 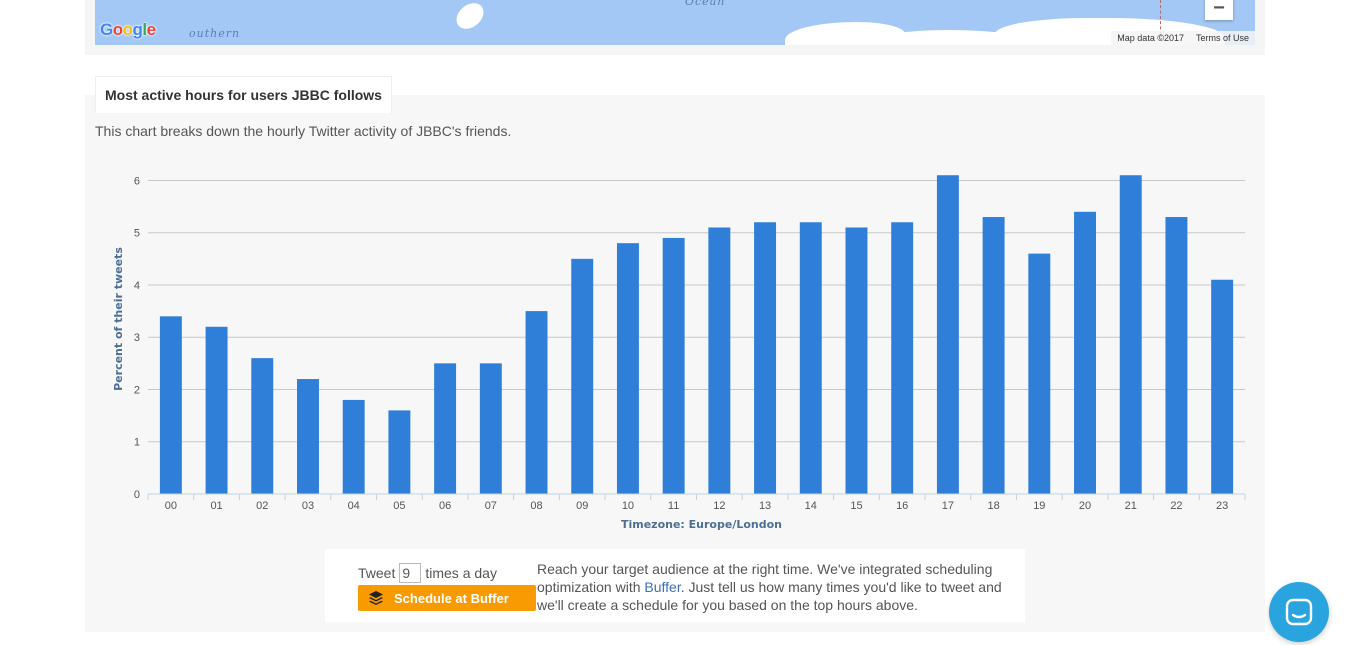 What do you see at coordinates (1222, 506) in the screenshot?
I see `x-tick-label: 23` at bounding box center [1222, 506].